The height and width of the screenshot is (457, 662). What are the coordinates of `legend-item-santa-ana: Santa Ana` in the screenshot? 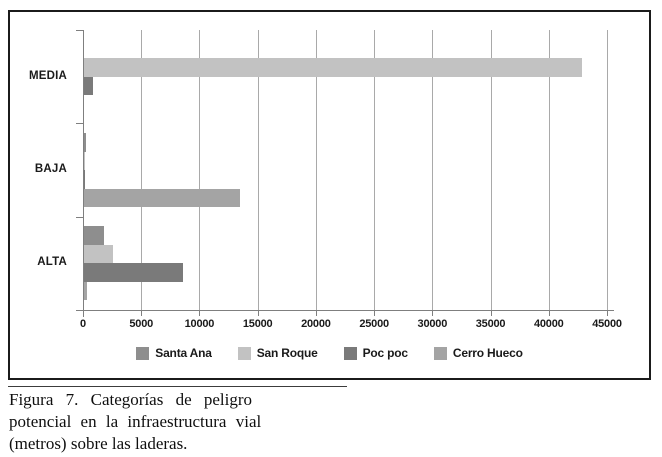 It's located at (174, 353).